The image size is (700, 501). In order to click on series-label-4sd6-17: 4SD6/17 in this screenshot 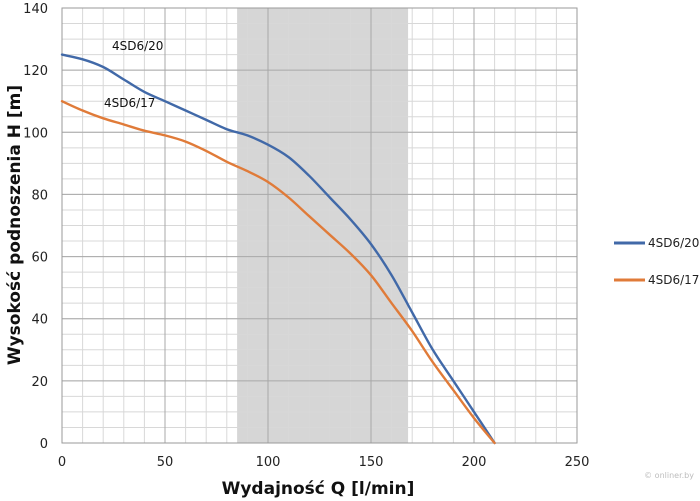, I will do `click(129, 103)`.